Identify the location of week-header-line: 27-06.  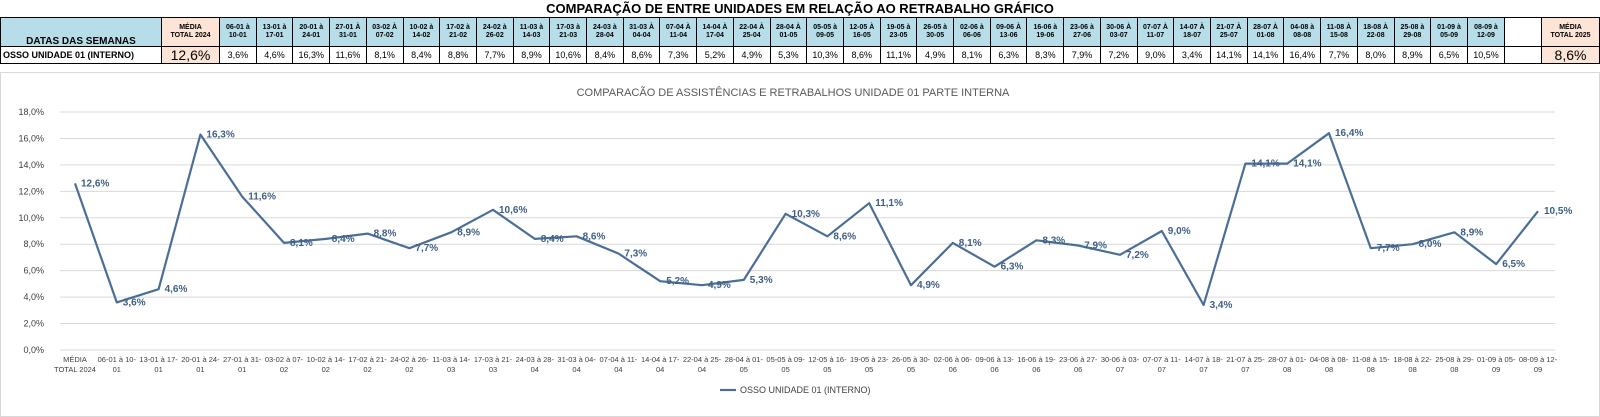
(1082, 35).